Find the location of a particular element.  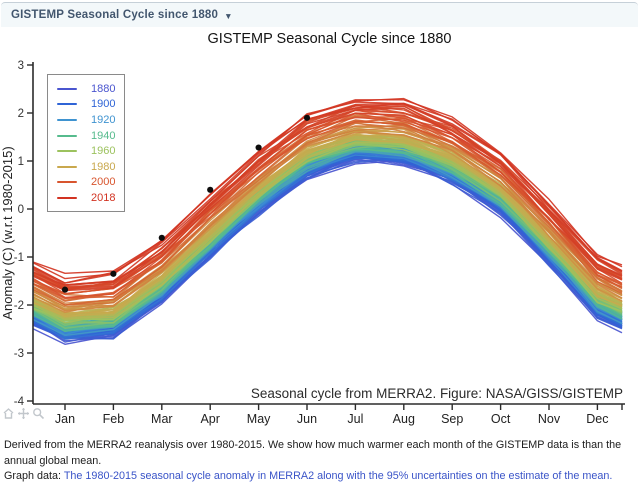

x-tick-label: Jun is located at coordinates (307, 419).